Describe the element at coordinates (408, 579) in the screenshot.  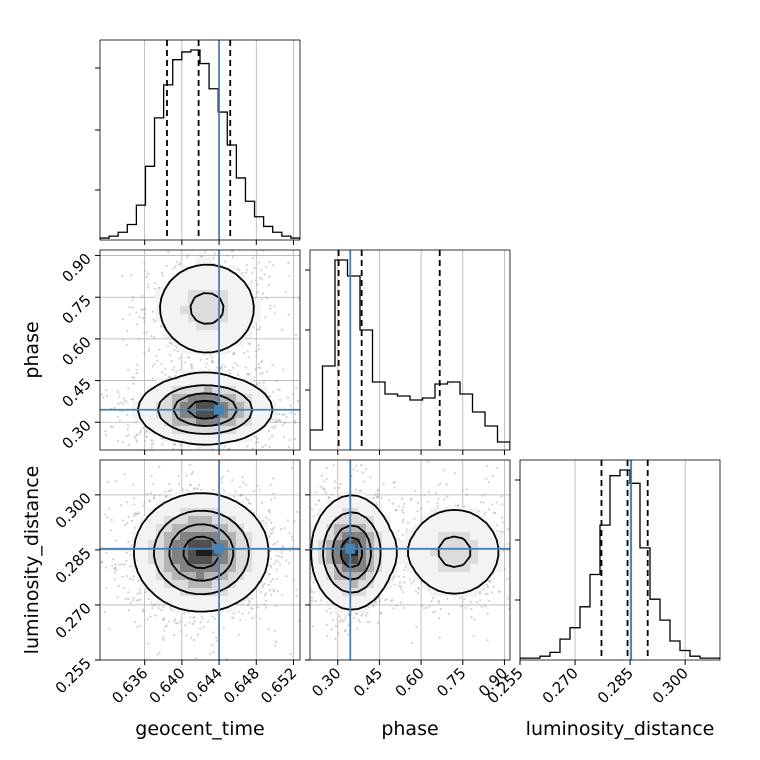
I see `panel-phase-vs-luminosity_distance: 0.30 0.45 0.60 0.75 0.90` at that location.